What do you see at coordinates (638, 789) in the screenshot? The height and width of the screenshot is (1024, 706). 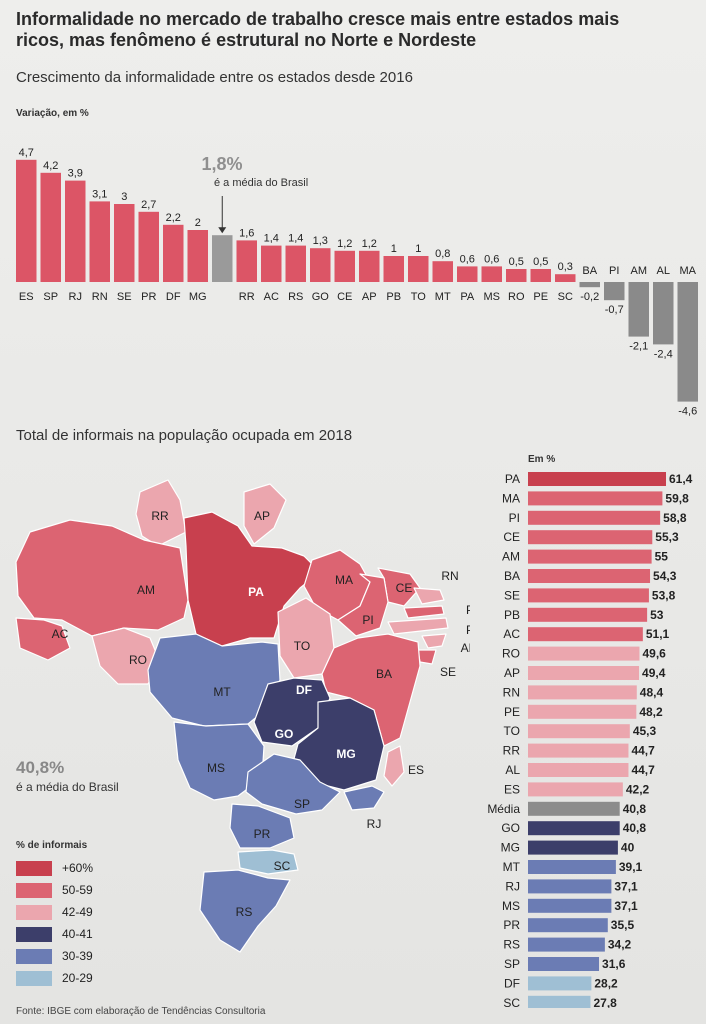 I see `hbar-value-ES: 42,2` at bounding box center [638, 789].